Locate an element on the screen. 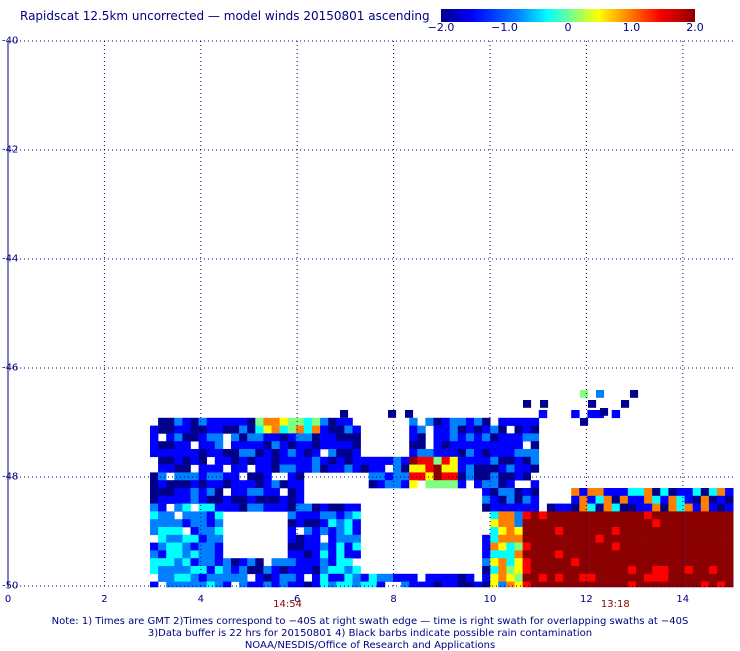 This screenshot has width=740, height=651. longitude-label: 6 is located at coordinates (297, 599).